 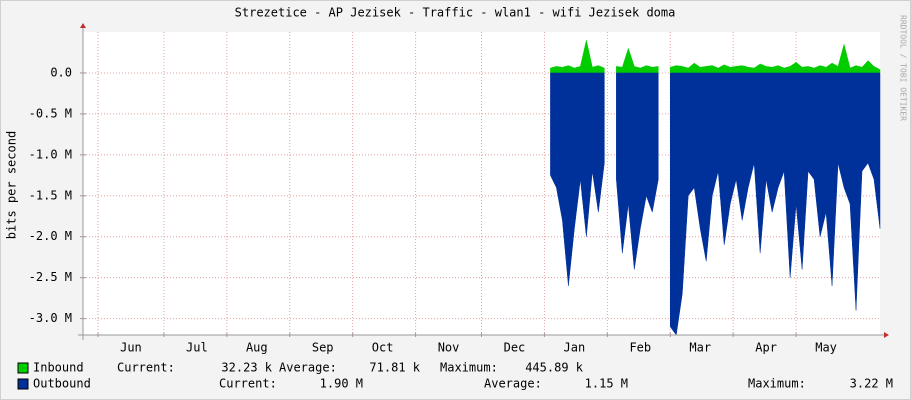 I want to click on x-tick-label: May, so click(x=826, y=348).